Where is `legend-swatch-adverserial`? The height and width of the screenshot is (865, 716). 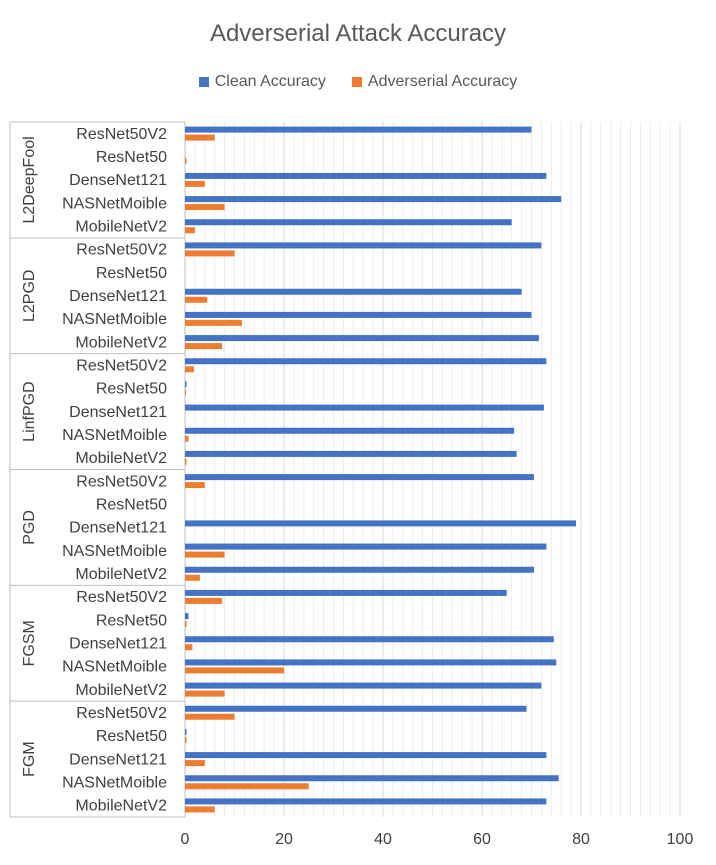
legend-swatch-adverserial is located at coordinates (356, 82).